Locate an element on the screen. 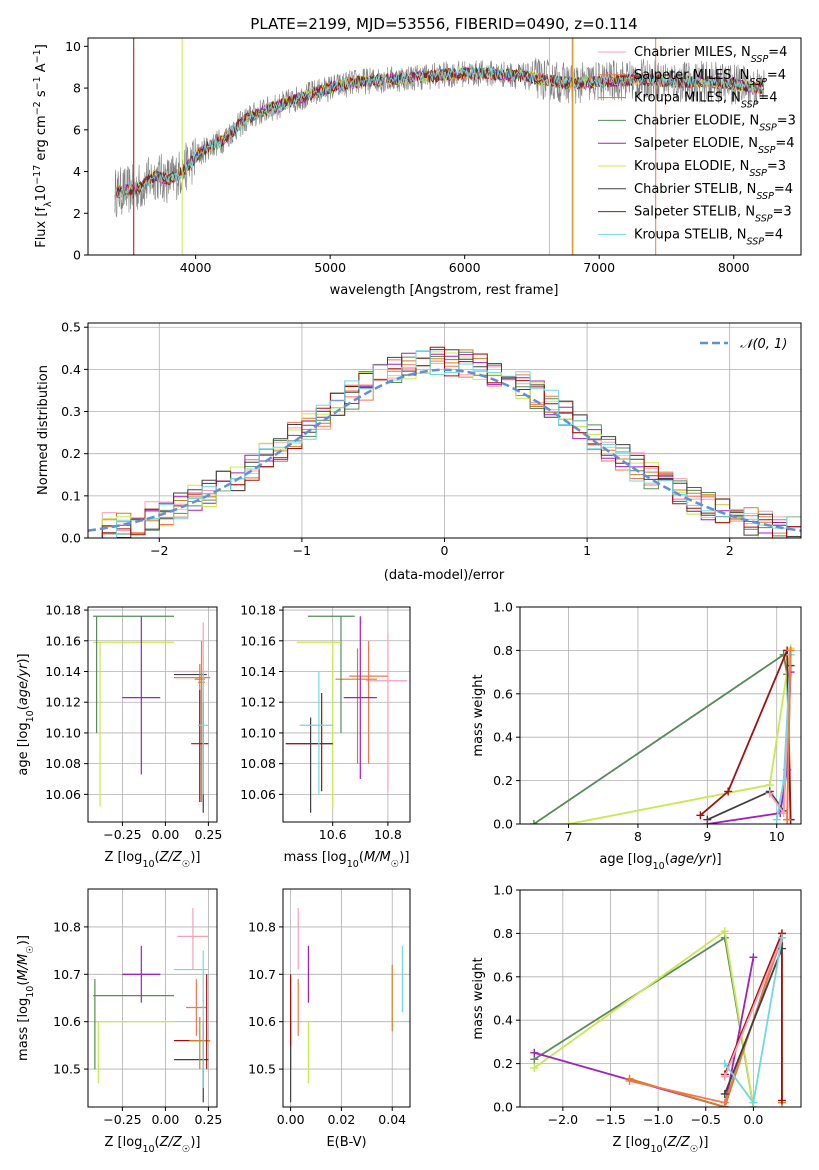 The height and width of the screenshot is (1170, 819). y-tick-label: 0.8 is located at coordinates (503, 933).